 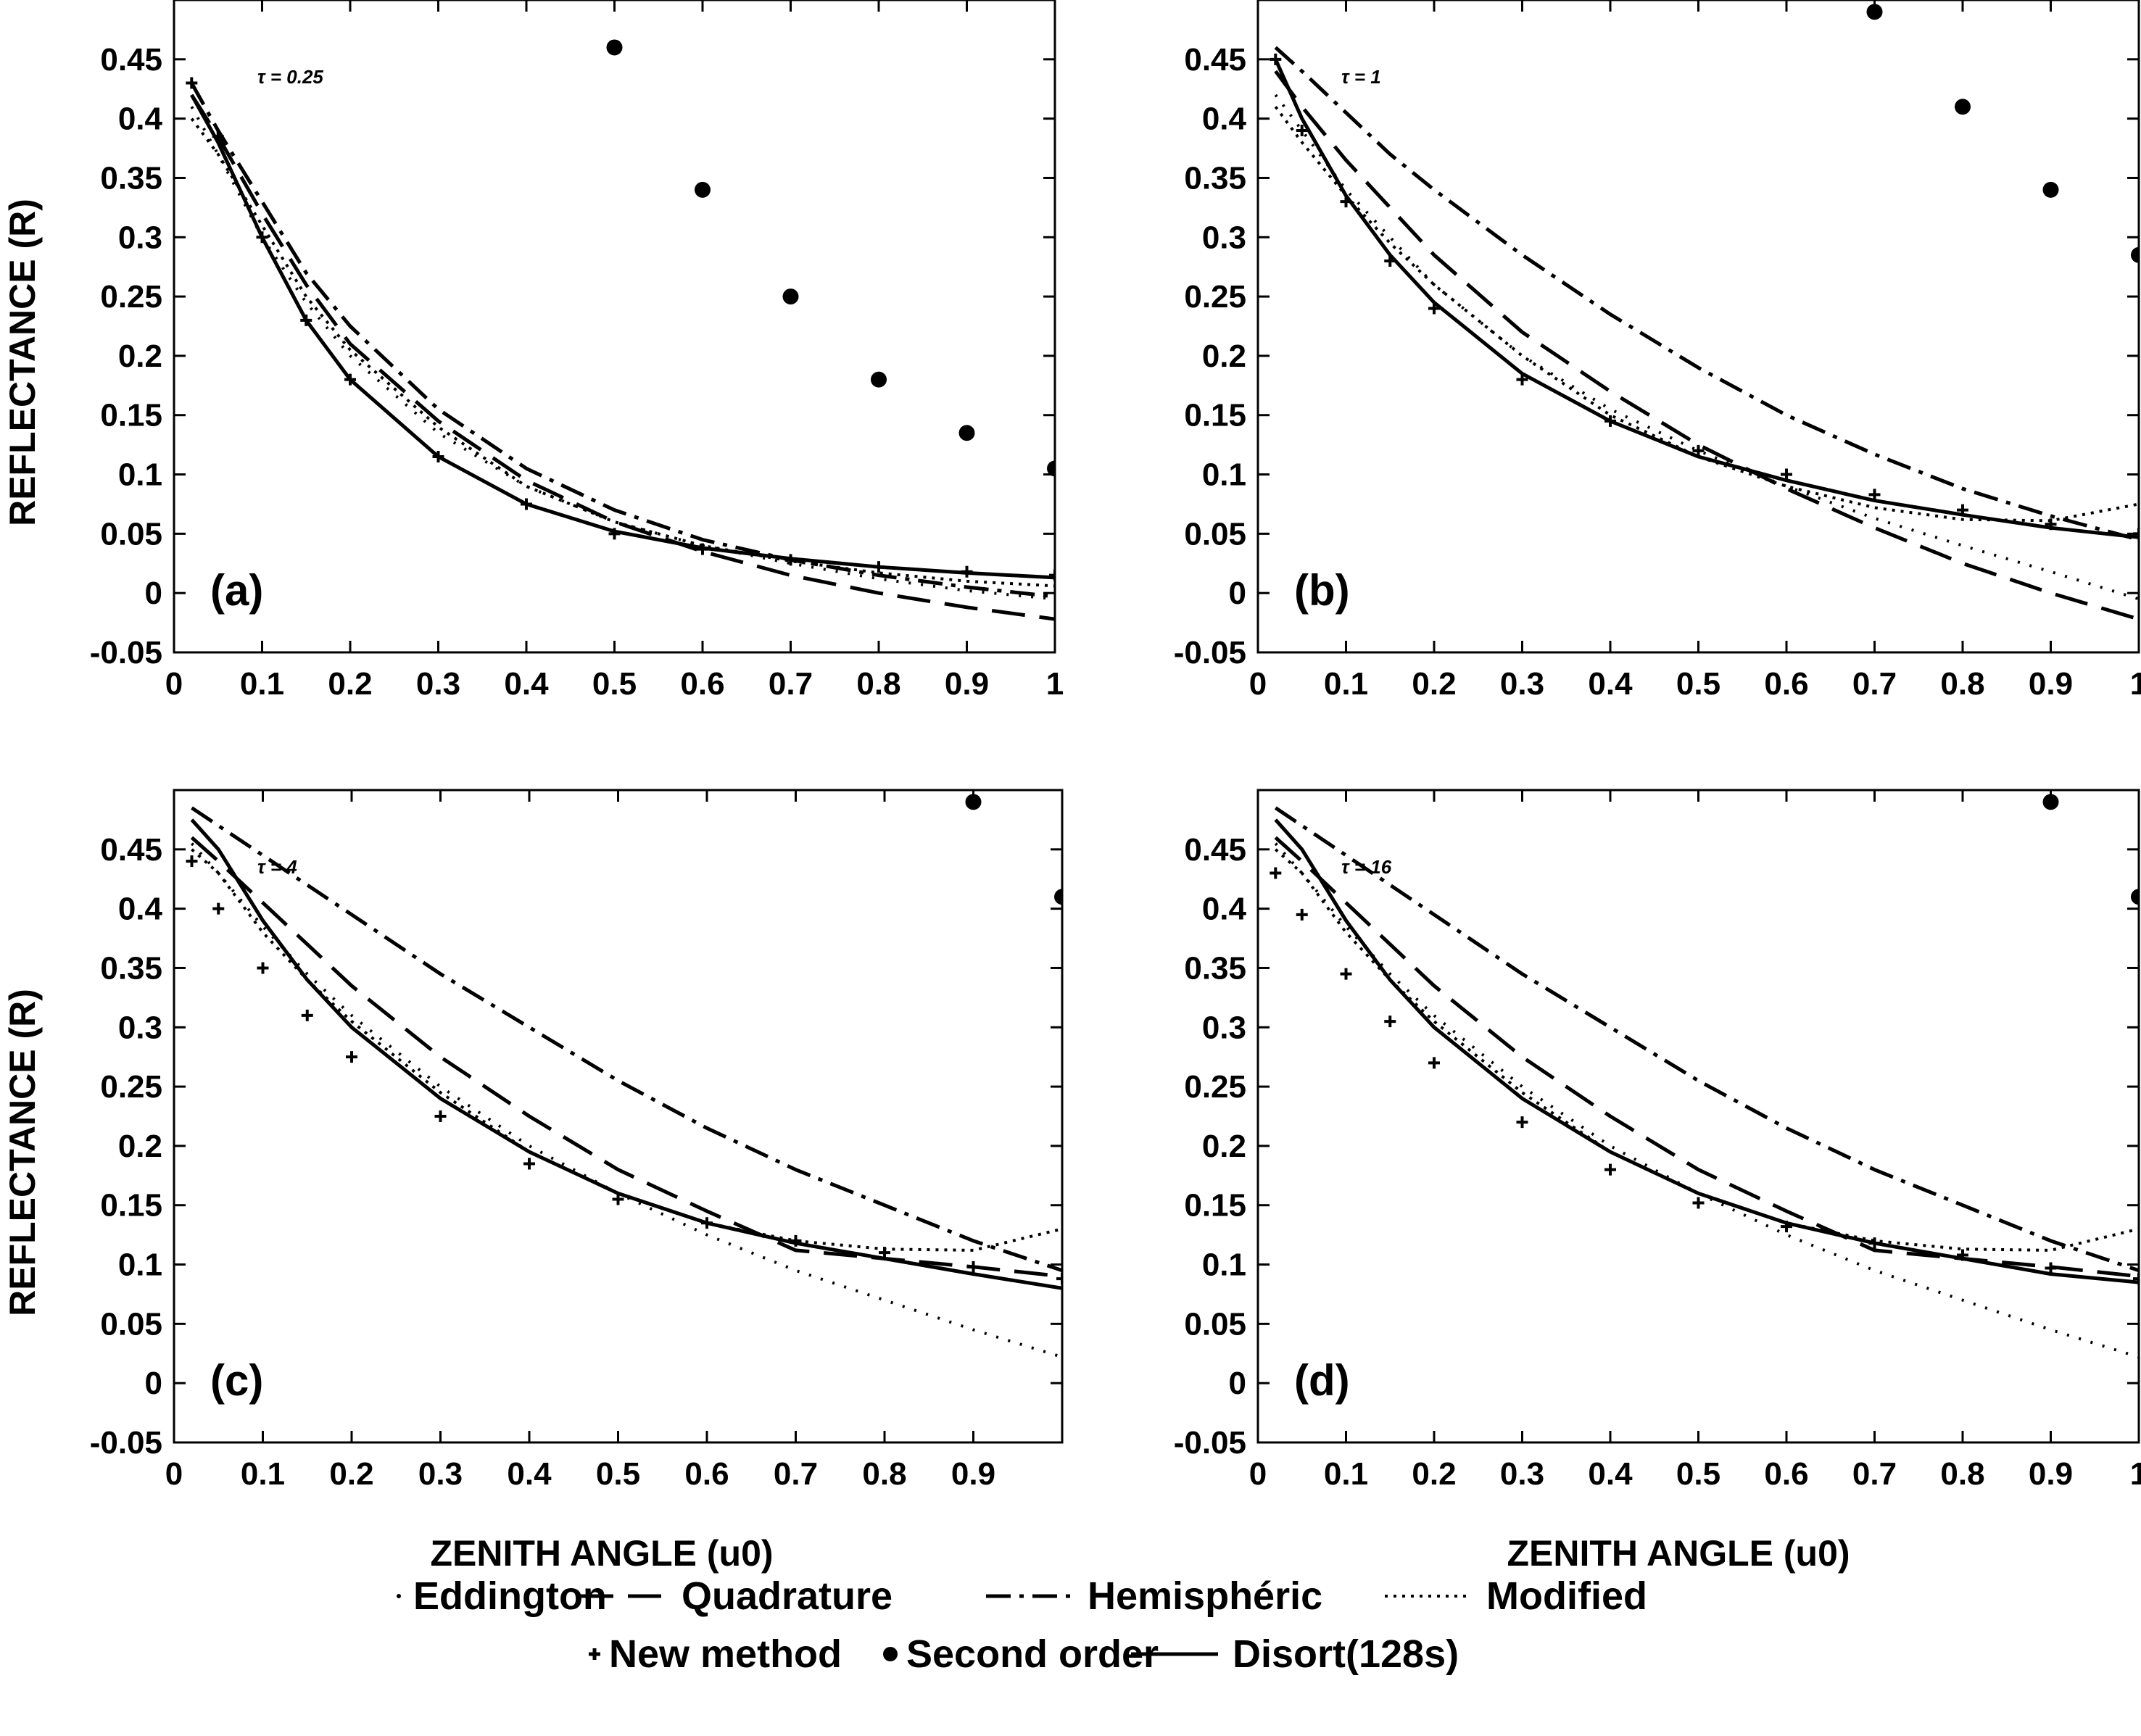 I want to click on x-axis-title-left: ZENITH ANGLE (u0), so click(x=601, y=1553).